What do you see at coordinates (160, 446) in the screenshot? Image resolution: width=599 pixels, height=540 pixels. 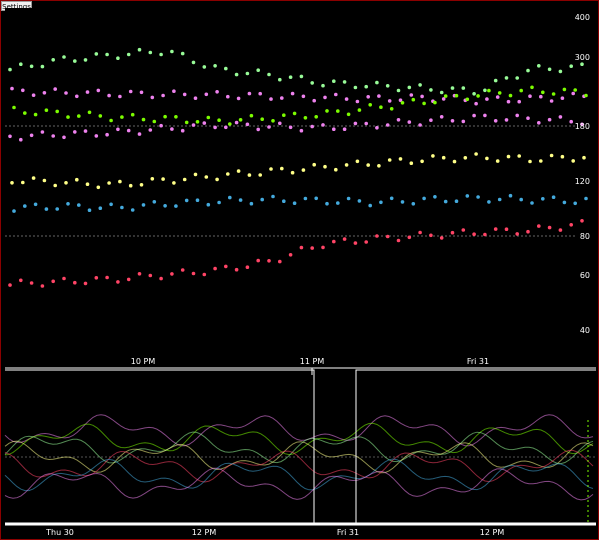 I see `brush-left-edge` at bounding box center [160, 446].